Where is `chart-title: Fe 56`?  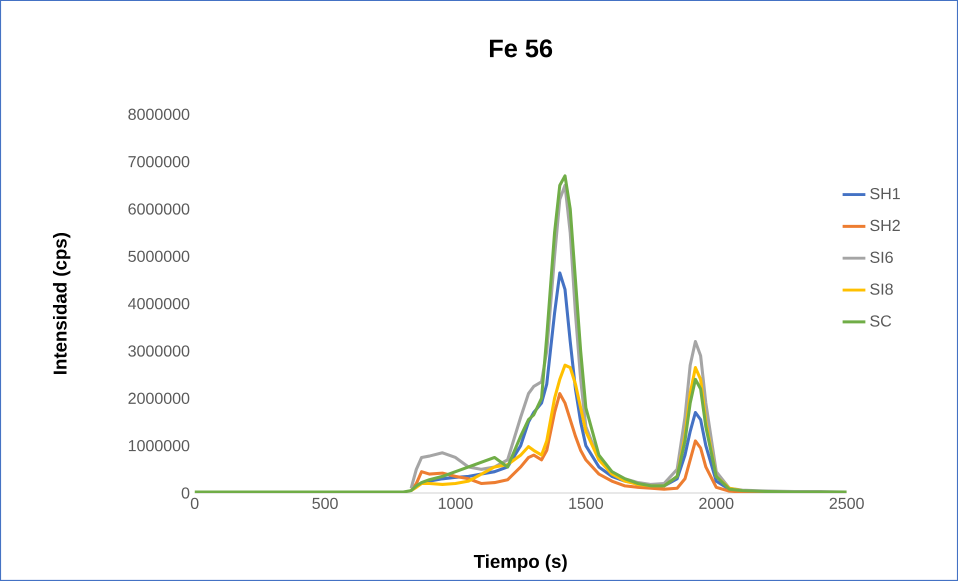 chart-title: Fe 56 is located at coordinates (521, 48).